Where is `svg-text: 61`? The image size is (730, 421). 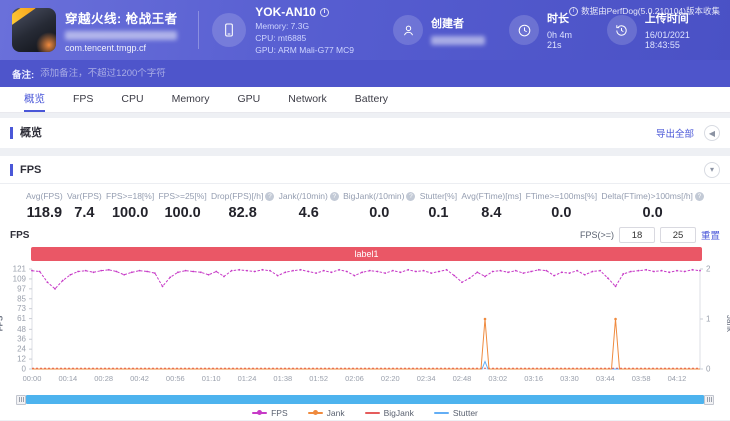
svg-text: 61 is located at coordinates (21, 318).